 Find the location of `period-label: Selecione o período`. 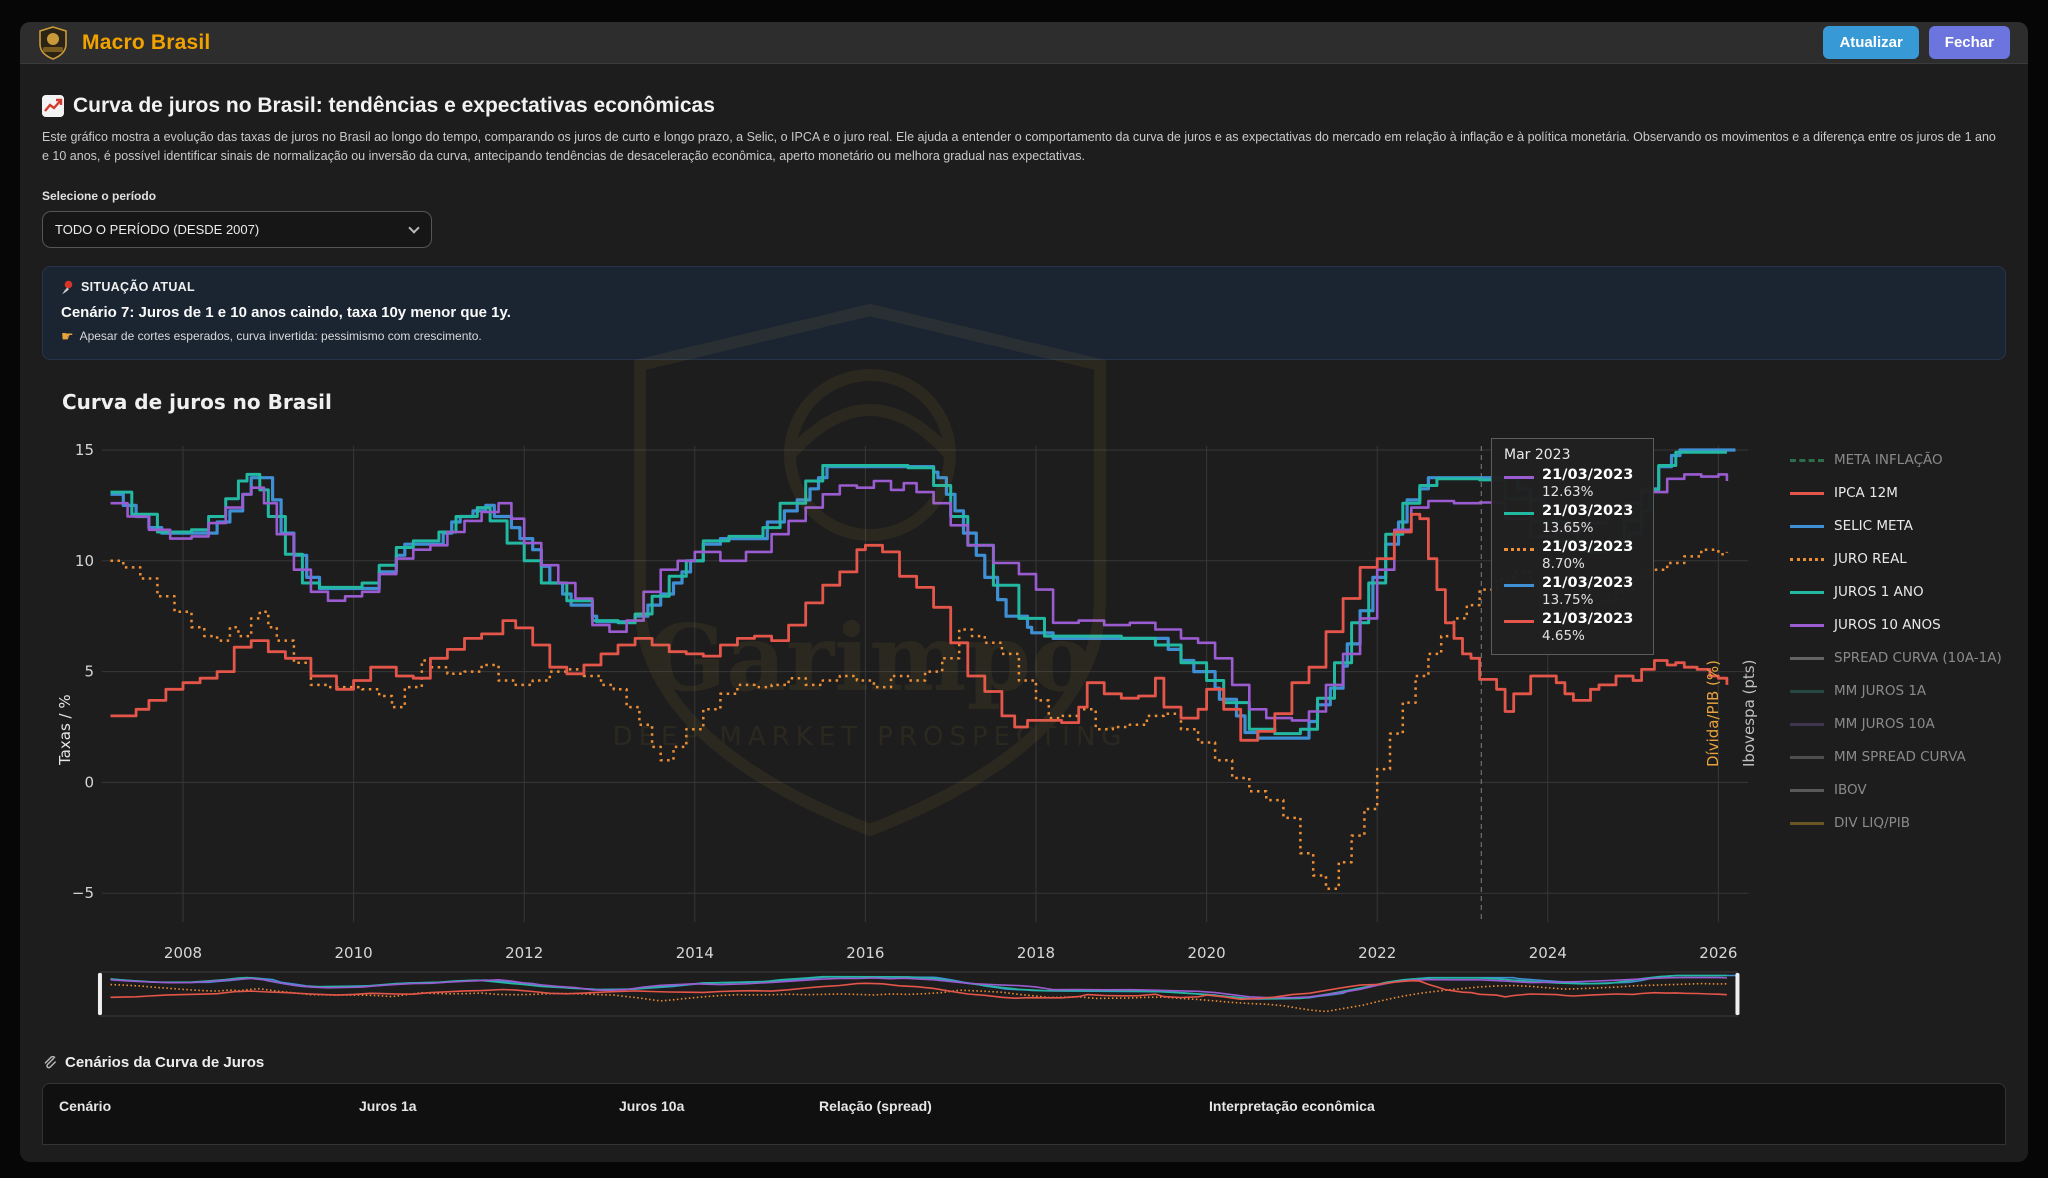

period-label: Selecione o período is located at coordinates (99, 195).